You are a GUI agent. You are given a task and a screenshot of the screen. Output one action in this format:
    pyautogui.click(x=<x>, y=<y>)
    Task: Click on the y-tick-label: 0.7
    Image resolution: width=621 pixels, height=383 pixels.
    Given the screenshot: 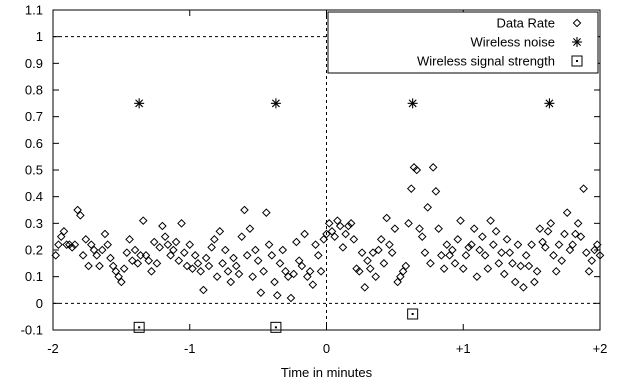 What is the action you would take?
    pyautogui.click(x=34, y=116)
    